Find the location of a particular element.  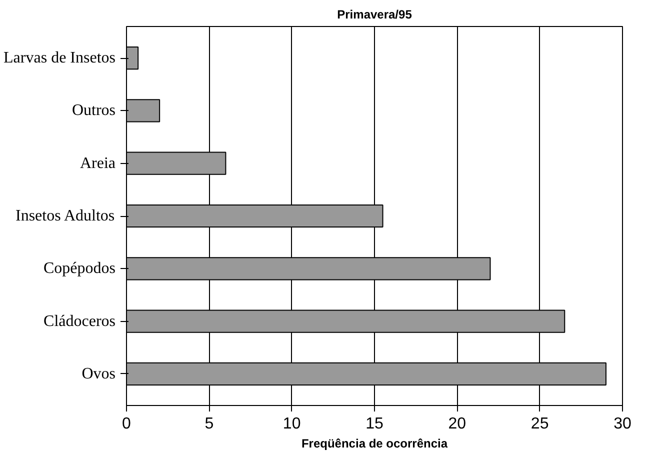

y-tick-label: Cládoceros is located at coordinates (80, 321).